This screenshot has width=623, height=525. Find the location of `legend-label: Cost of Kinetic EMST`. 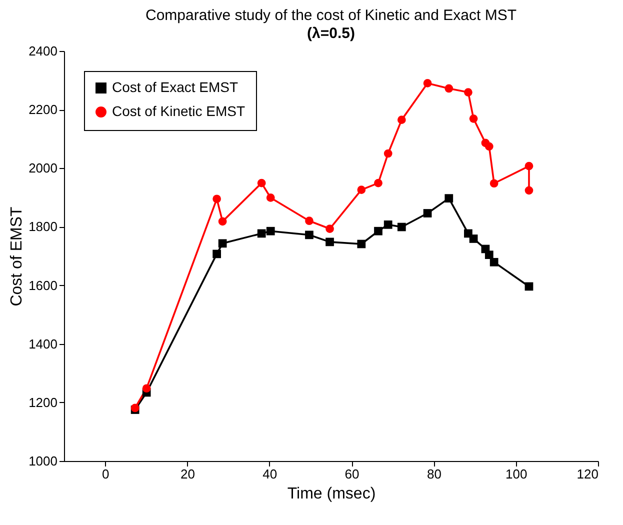

legend-label: Cost of Kinetic EMST is located at coordinates (179, 111).